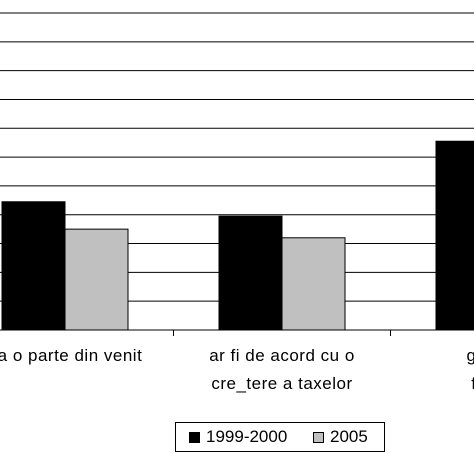 The width and height of the screenshot is (474, 474). Describe the element at coordinates (349, 436) in the screenshot. I see `legend-label: 2005` at that location.